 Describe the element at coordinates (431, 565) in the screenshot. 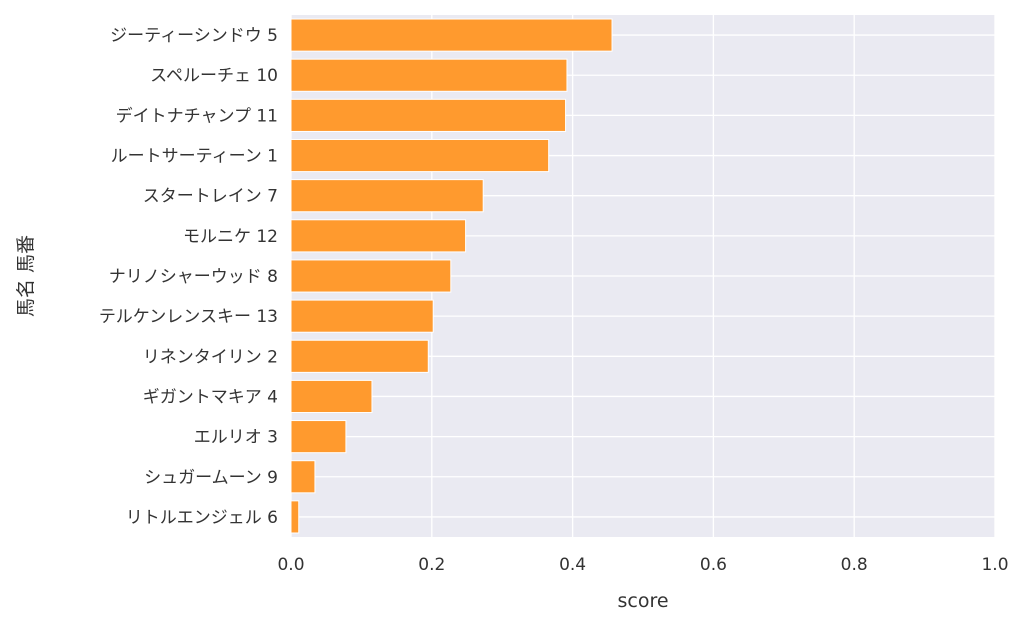

I see `x-tick-label: 0.2` at that location.